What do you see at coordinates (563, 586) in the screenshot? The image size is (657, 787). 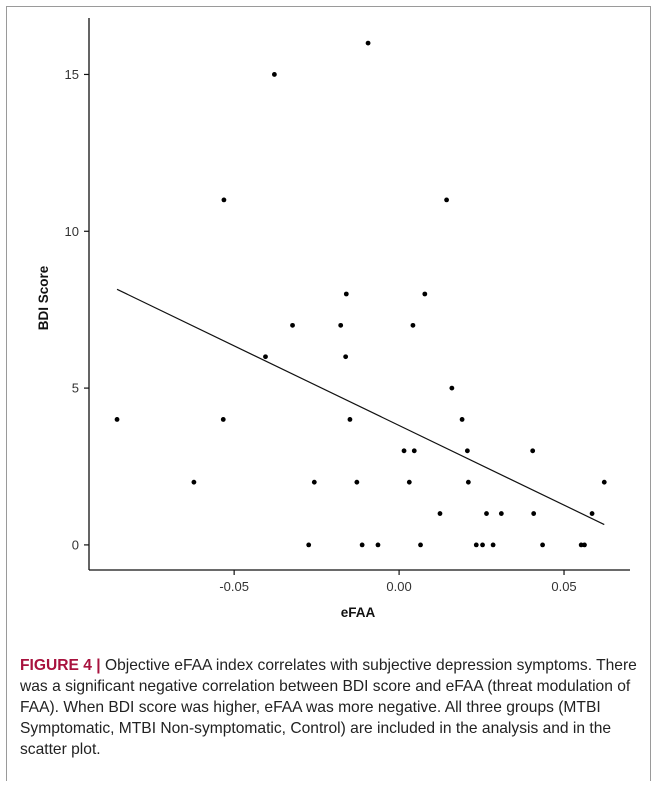 I see `x-tick-label: 0.05` at bounding box center [563, 586].